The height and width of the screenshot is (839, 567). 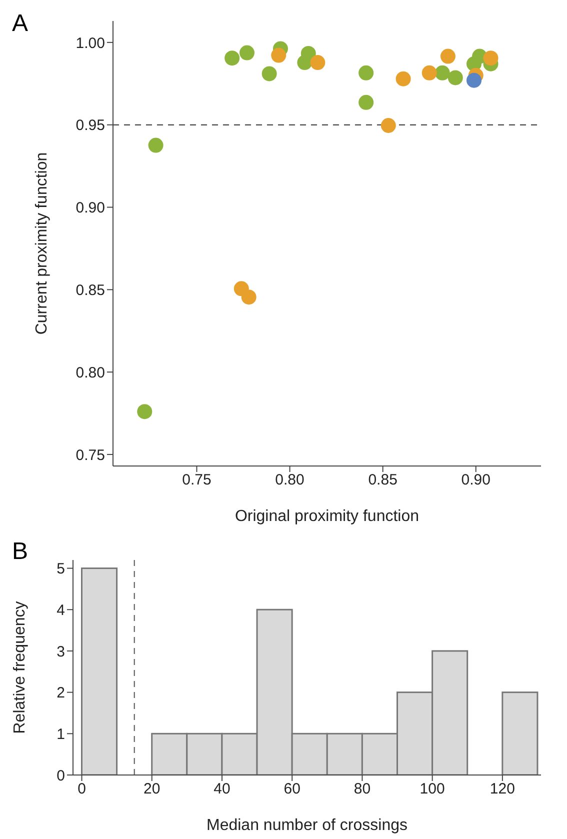 What do you see at coordinates (60, 610) in the screenshot?
I see `y-tick-label: 4` at bounding box center [60, 610].